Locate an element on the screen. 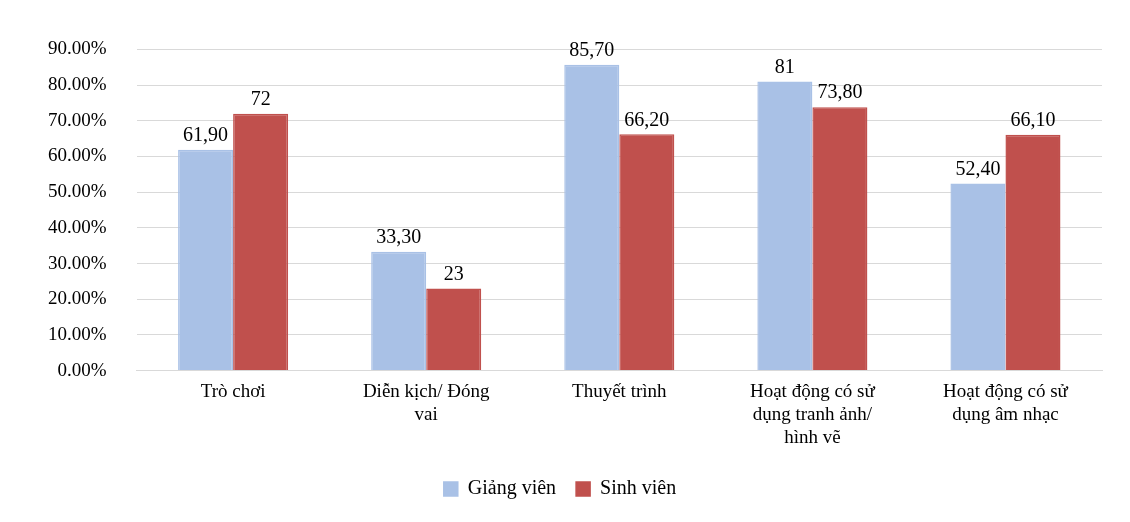 The image size is (1130, 522). data-label: 66,20 is located at coordinates (647, 118).